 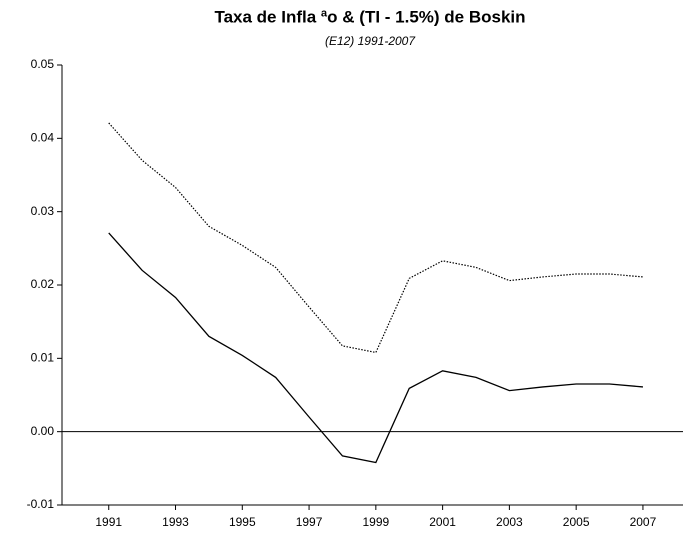 I want to click on x-tick-label: 1993, so click(x=175, y=522).